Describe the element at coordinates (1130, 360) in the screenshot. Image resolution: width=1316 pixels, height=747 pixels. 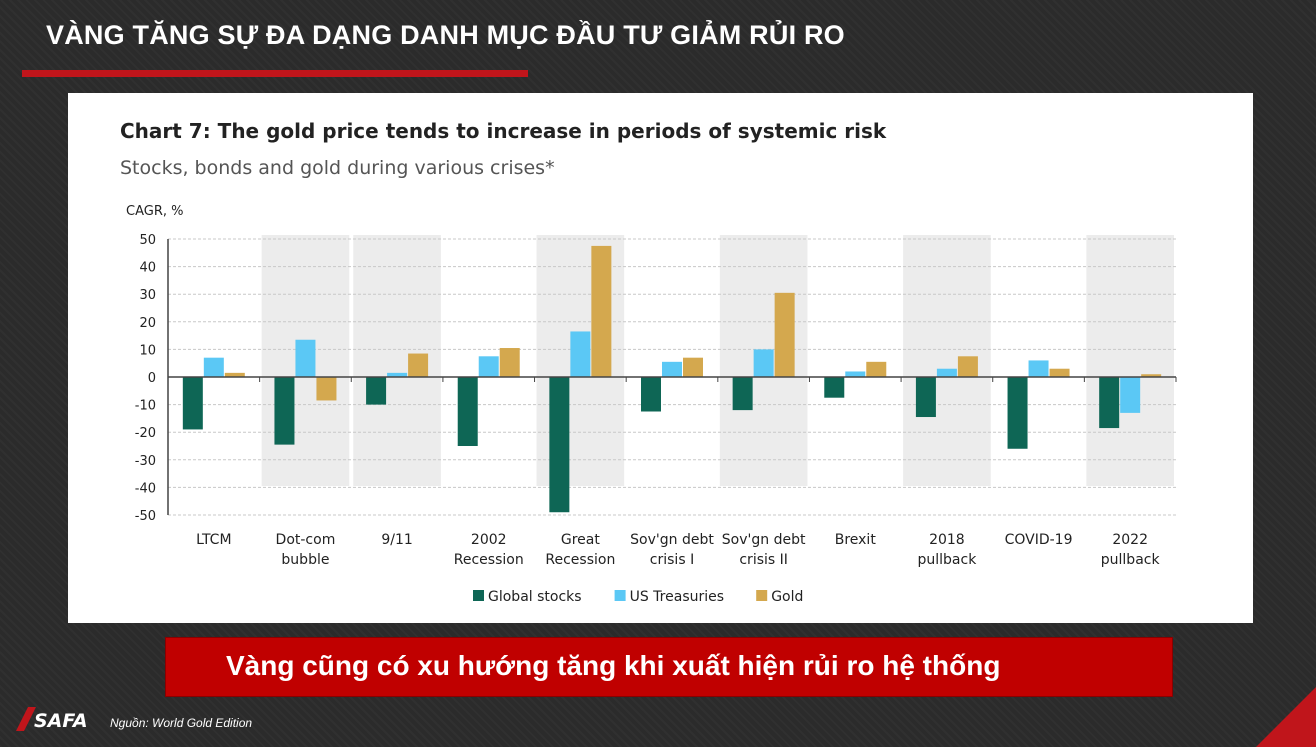
I see `shaded-period` at that location.